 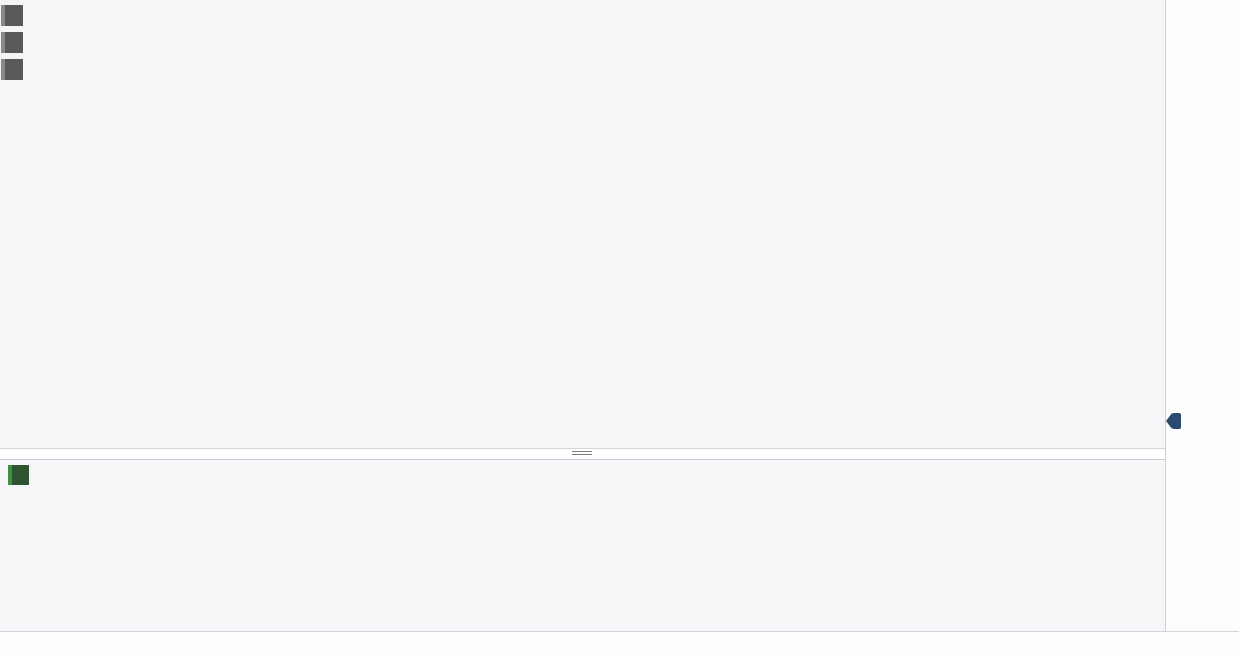 I want to click on legend-ema50-badge, so click(x=12, y=42).